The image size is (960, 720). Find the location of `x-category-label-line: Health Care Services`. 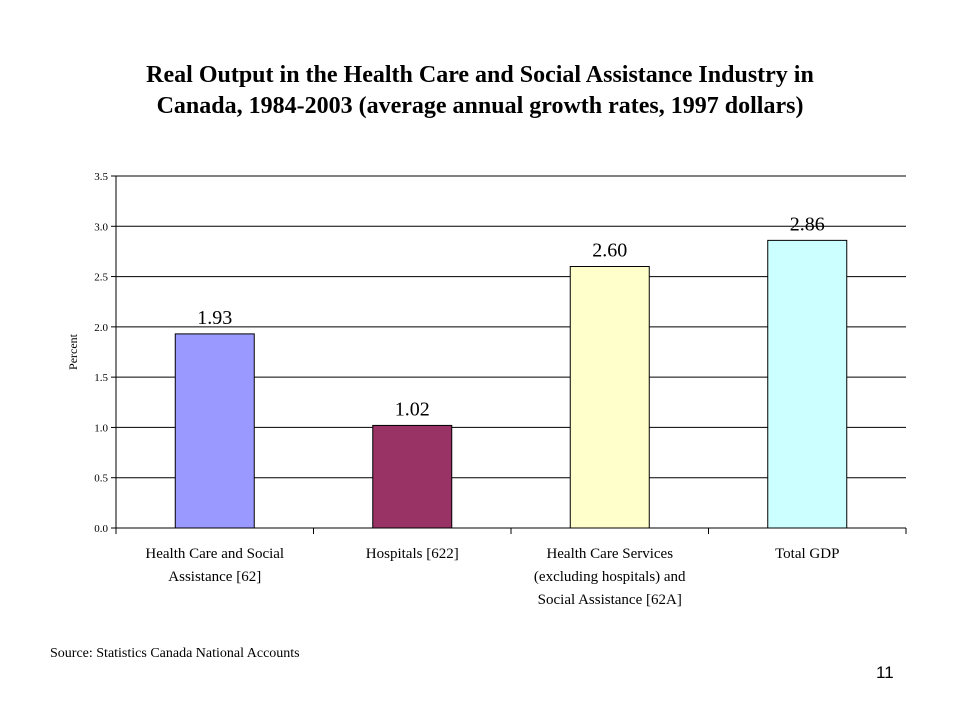

x-category-label-line: Health Care Services is located at coordinates (609, 554).